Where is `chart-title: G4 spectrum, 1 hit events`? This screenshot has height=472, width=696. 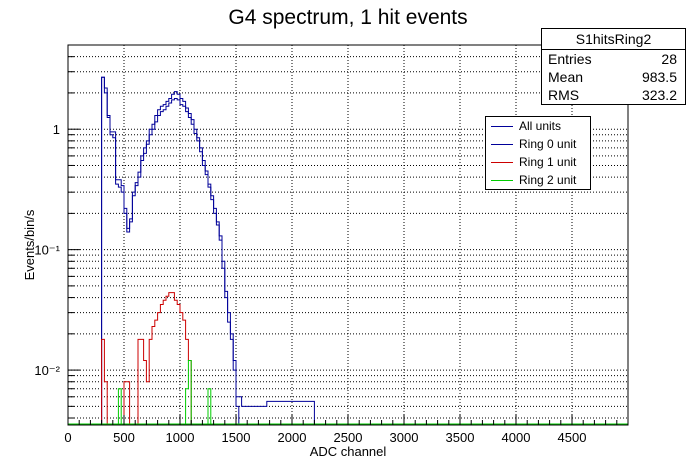
chart-title: G4 spectrum, 1 hit events is located at coordinates (347, 17).